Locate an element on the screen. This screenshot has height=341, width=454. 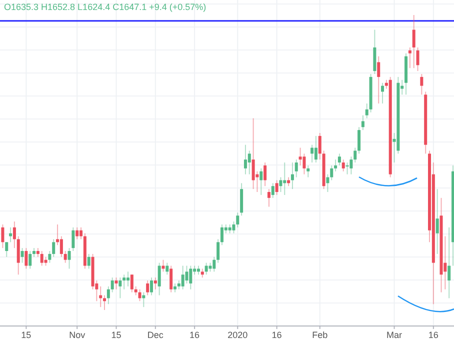
x-tick-label: Mar is located at coordinates (394, 335).